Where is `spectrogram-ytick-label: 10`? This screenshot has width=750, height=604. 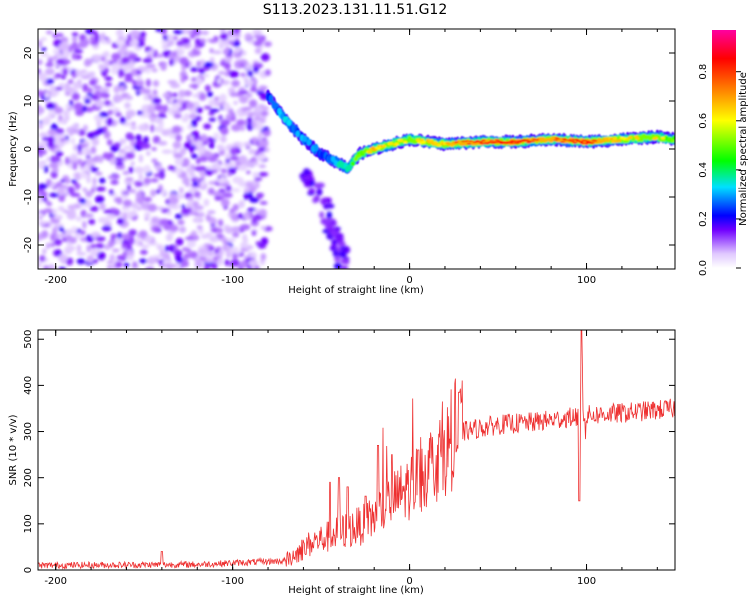 spectrogram-ytick-label: 10 is located at coordinates (28, 101).